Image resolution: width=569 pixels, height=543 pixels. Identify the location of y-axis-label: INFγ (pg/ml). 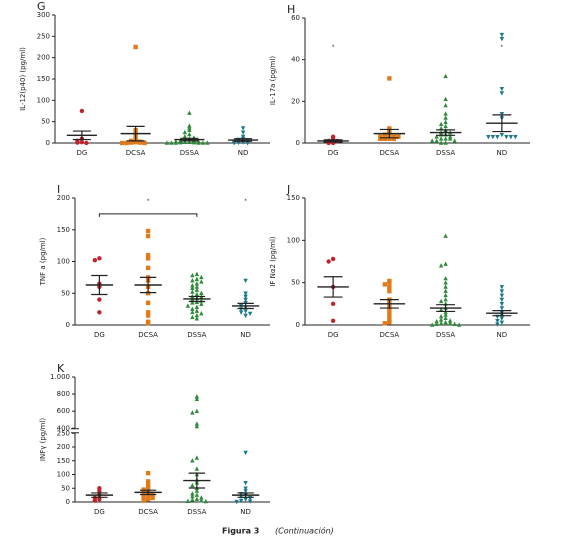
(43, 439).